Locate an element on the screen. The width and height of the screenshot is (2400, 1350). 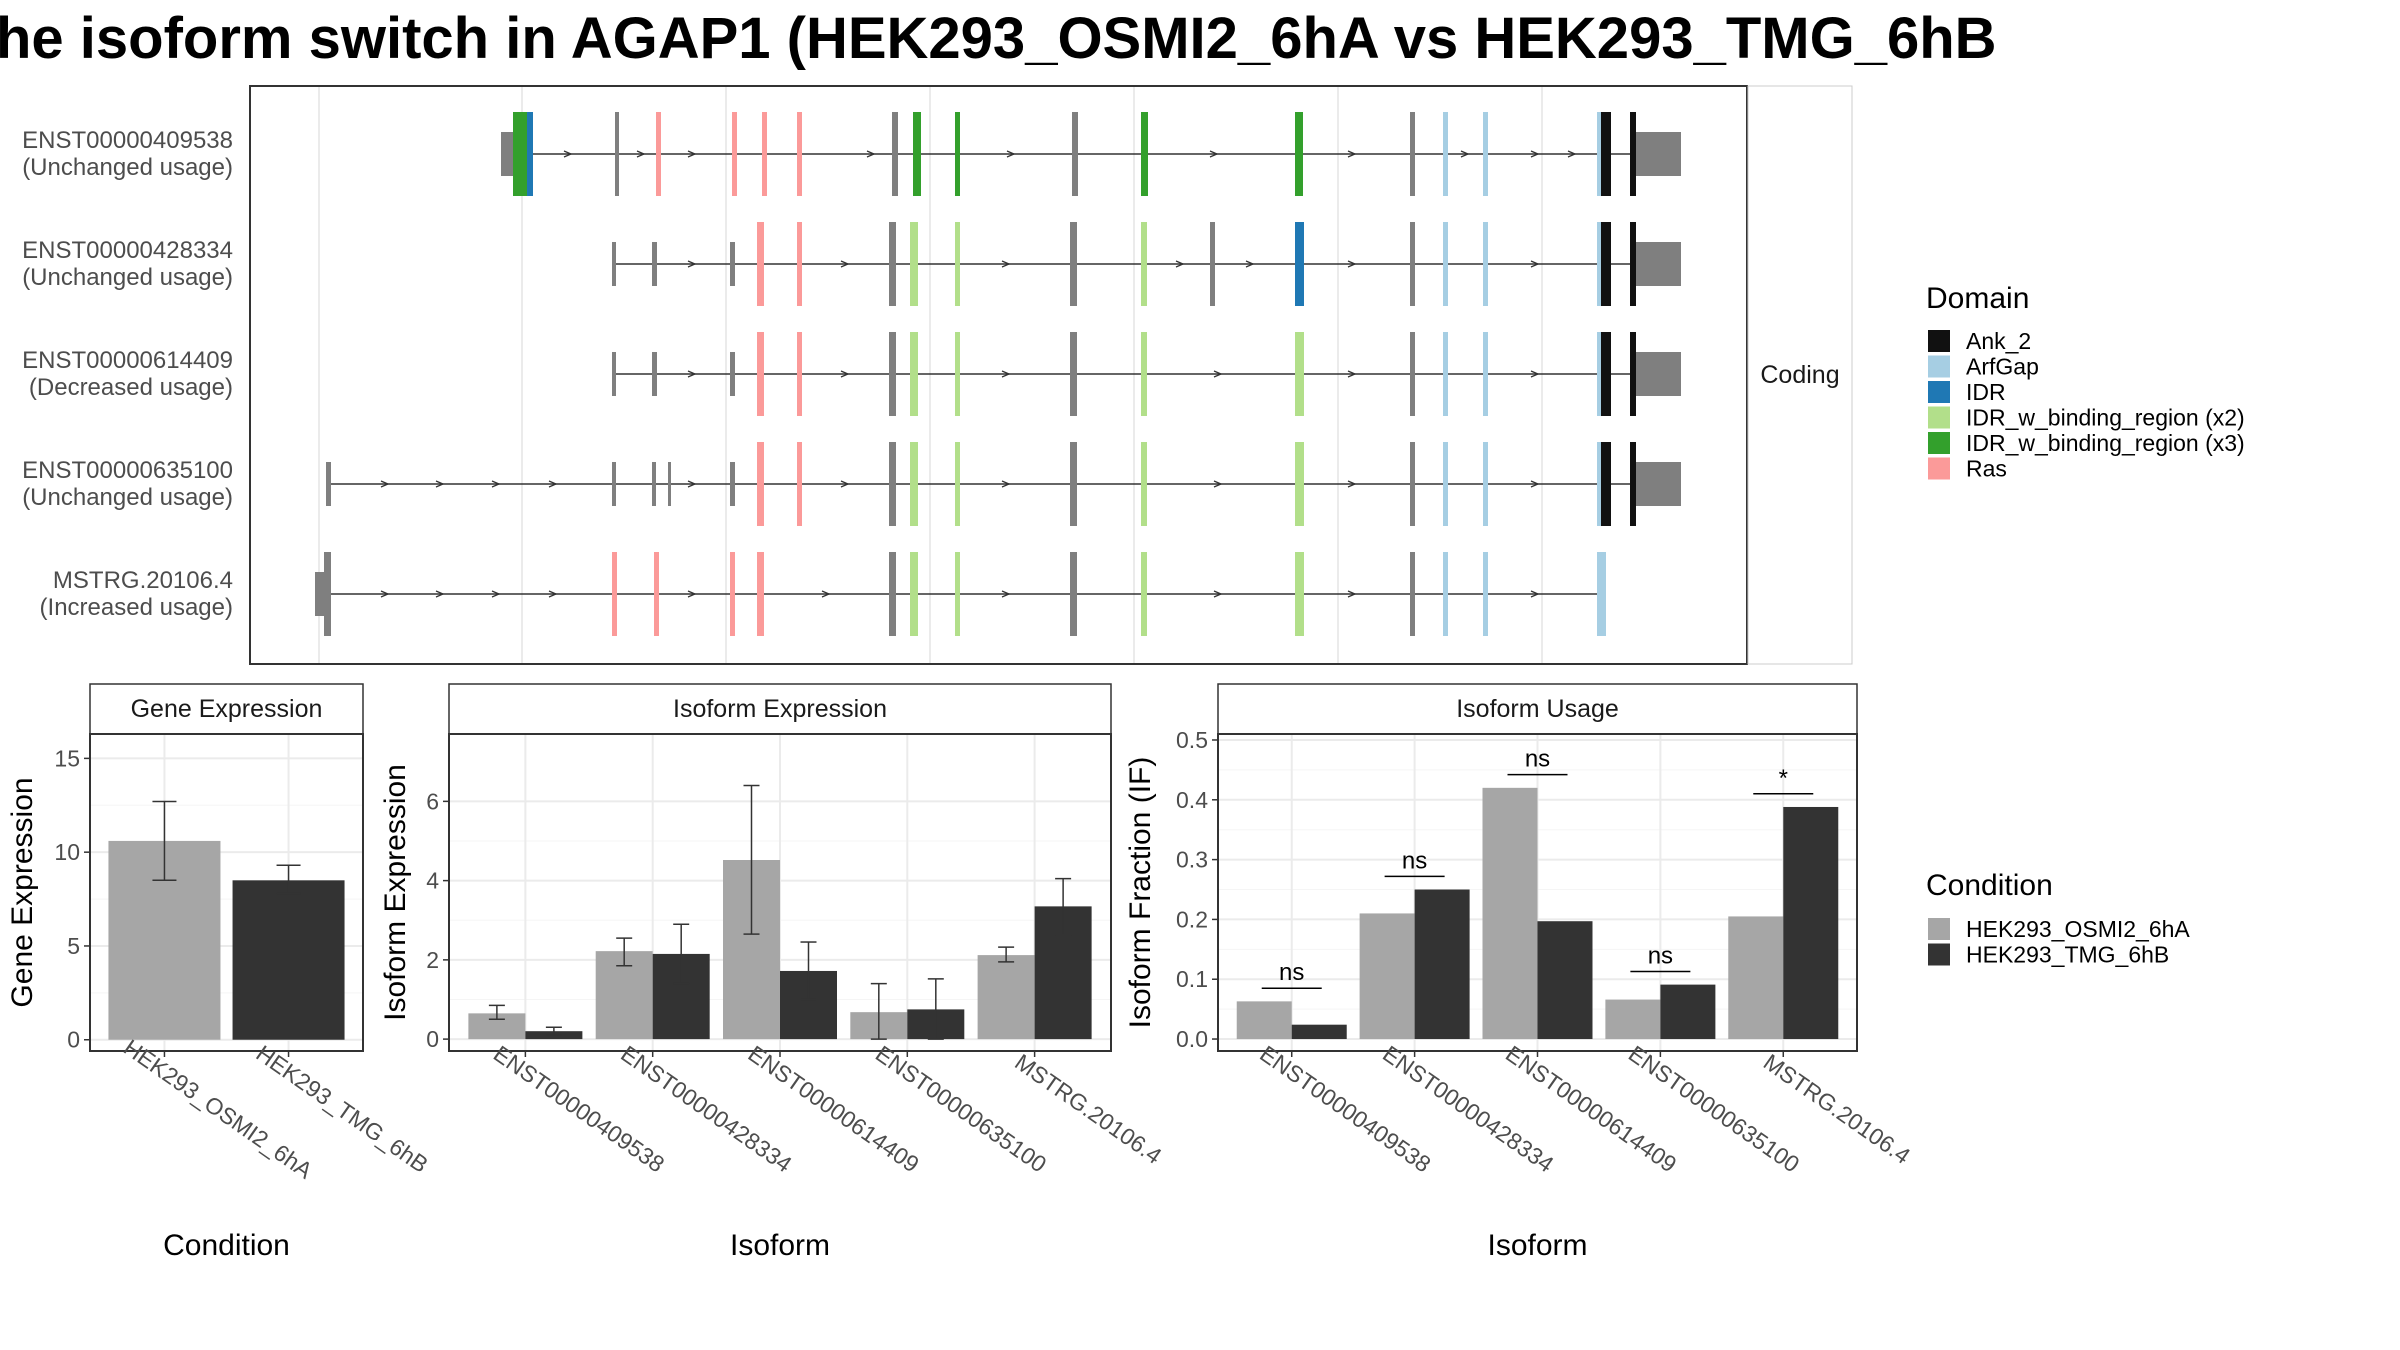
isoform-id-label: ENST00000409538 is located at coordinates (127, 140).